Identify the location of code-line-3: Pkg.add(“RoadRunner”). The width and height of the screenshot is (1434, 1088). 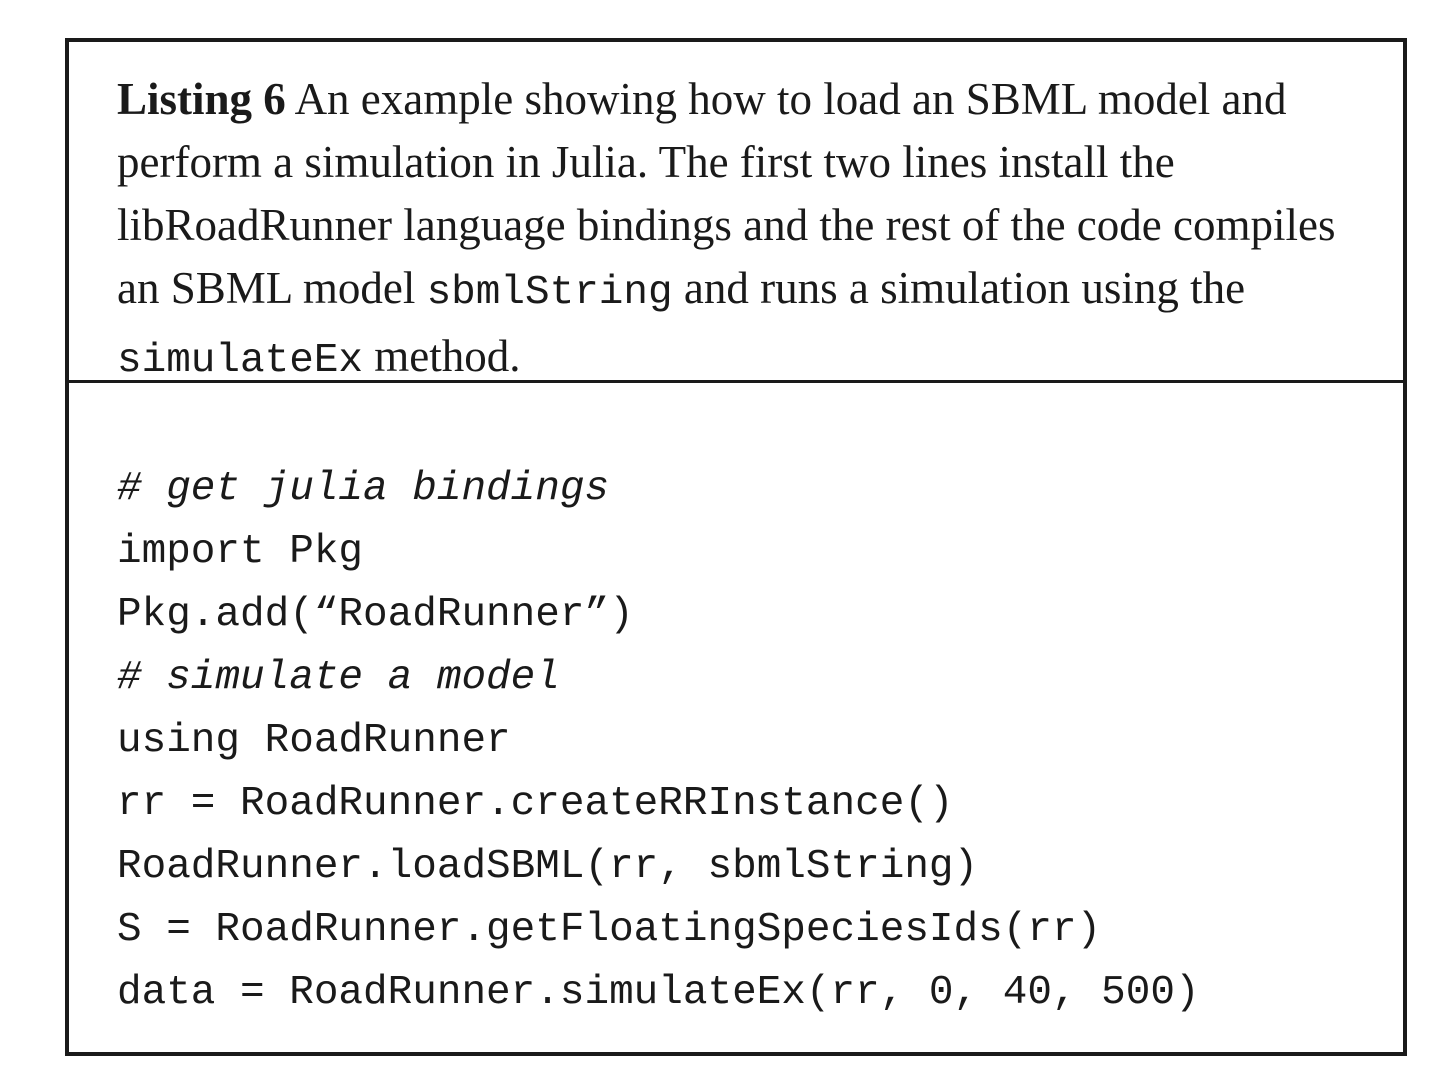
(375, 615).